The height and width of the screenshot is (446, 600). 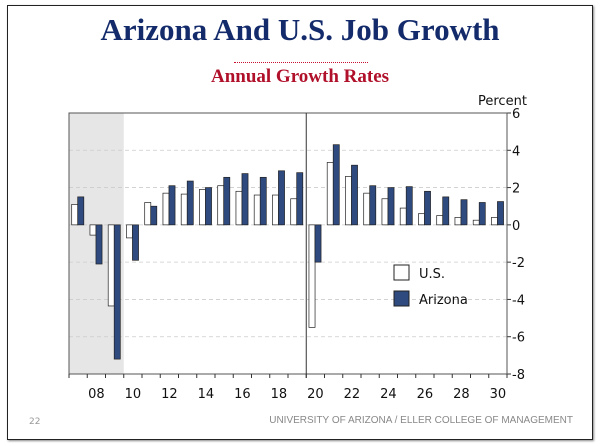 I want to click on x-tick-label: 26, so click(x=425, y=394).